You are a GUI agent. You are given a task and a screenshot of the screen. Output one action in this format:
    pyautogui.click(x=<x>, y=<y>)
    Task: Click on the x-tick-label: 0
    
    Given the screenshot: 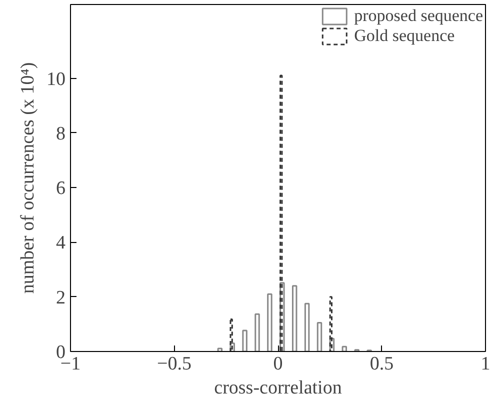 What is the action you would take?
    pyautogui.click(x=278, y=364)
    